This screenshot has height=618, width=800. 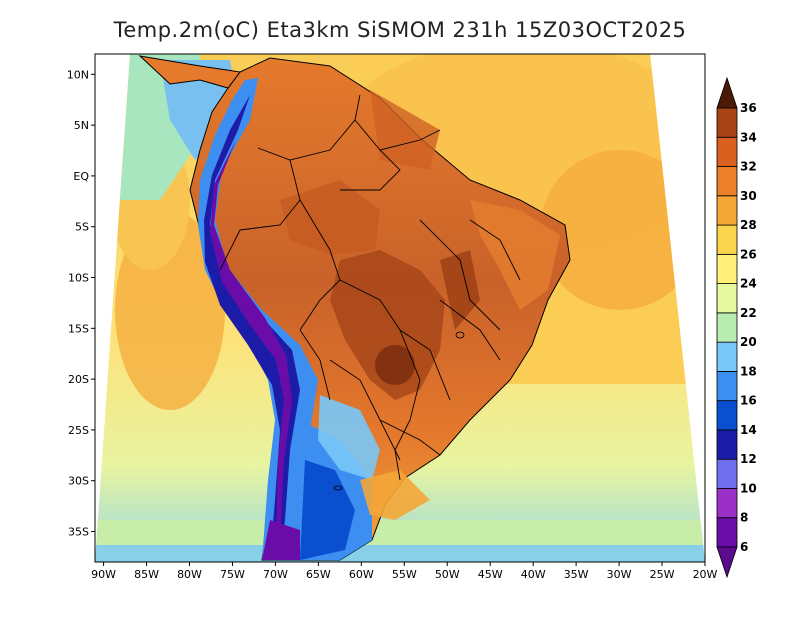 I want to click on colorbar: 6 8 10 12 14 16 18 20 22 24 26 28 30 32 34 36, so click(x=736, y=327).